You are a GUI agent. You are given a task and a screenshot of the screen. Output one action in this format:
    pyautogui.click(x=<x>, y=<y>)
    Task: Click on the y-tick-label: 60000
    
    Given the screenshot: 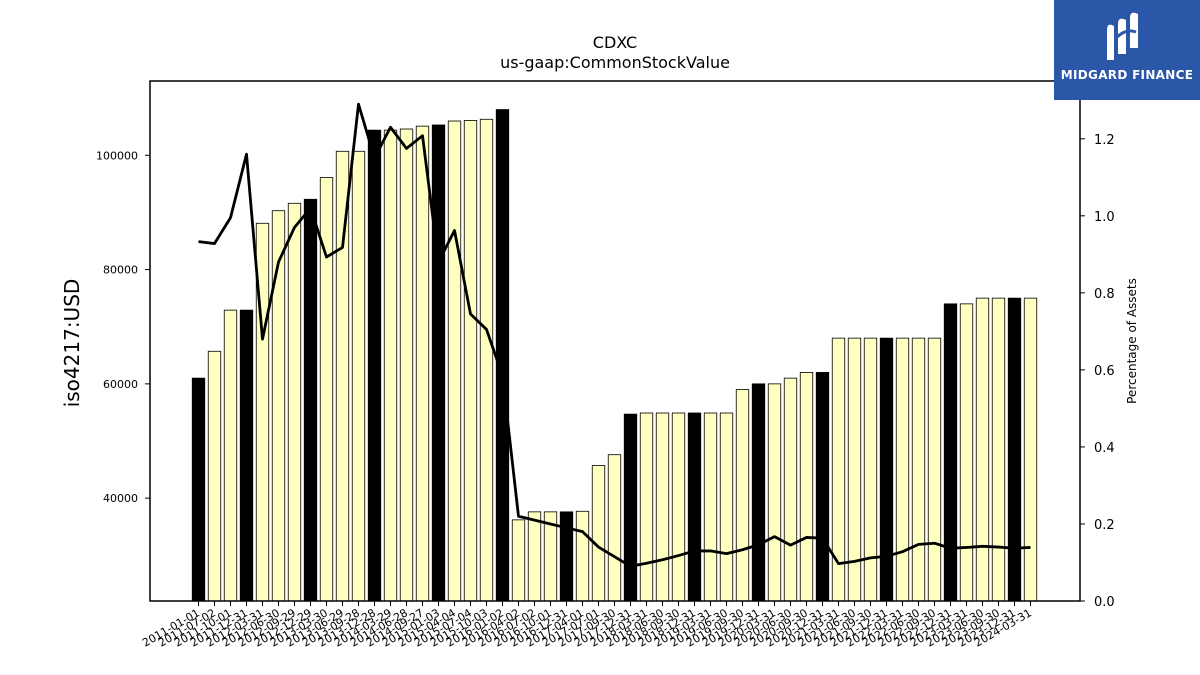 What is the action you would take?
    pyautogui.click(x=120, y=384)
    